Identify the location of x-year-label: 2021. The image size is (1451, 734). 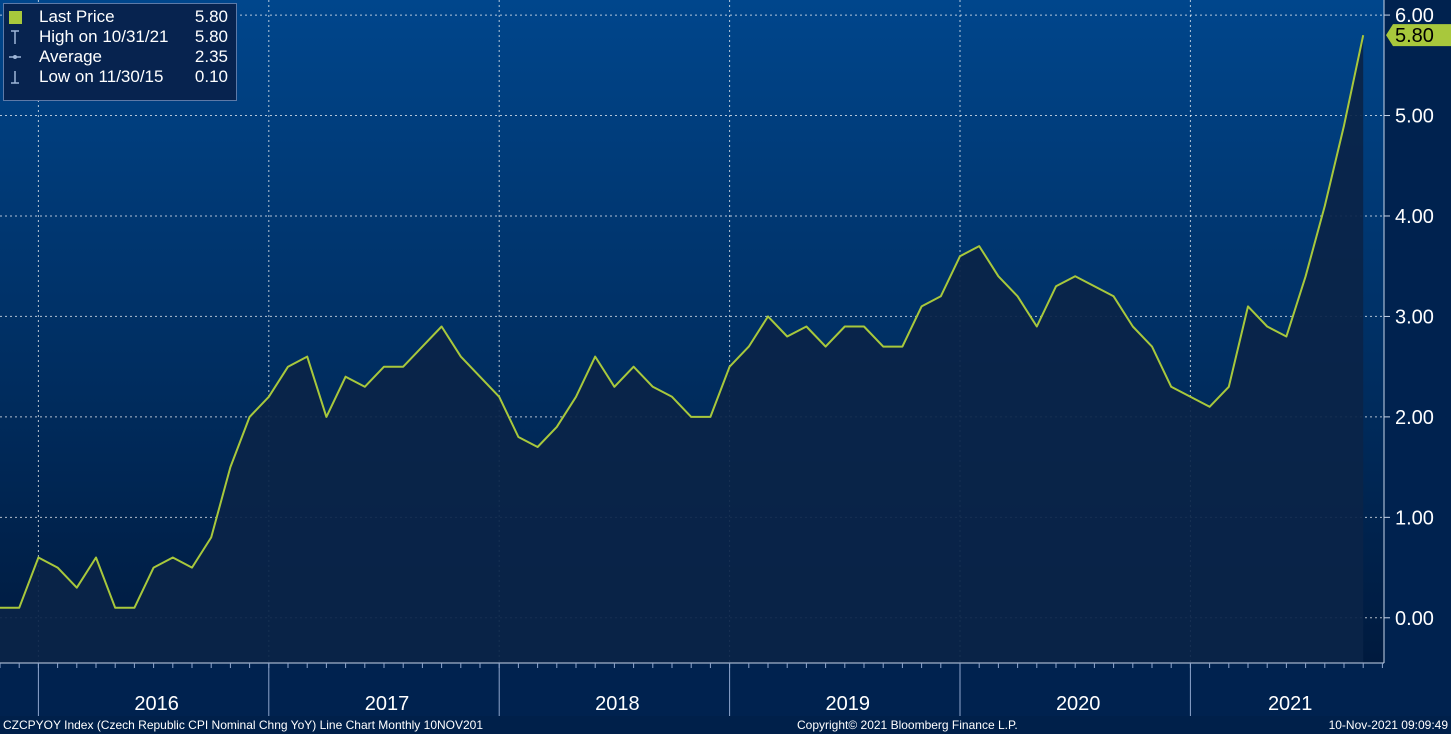
(1290, 704).